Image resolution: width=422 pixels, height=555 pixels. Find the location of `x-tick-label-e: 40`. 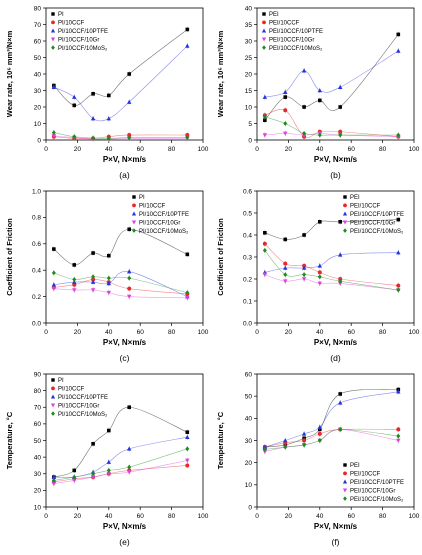

x-tick-label-e: 40 is located at coordinates (109, 516).